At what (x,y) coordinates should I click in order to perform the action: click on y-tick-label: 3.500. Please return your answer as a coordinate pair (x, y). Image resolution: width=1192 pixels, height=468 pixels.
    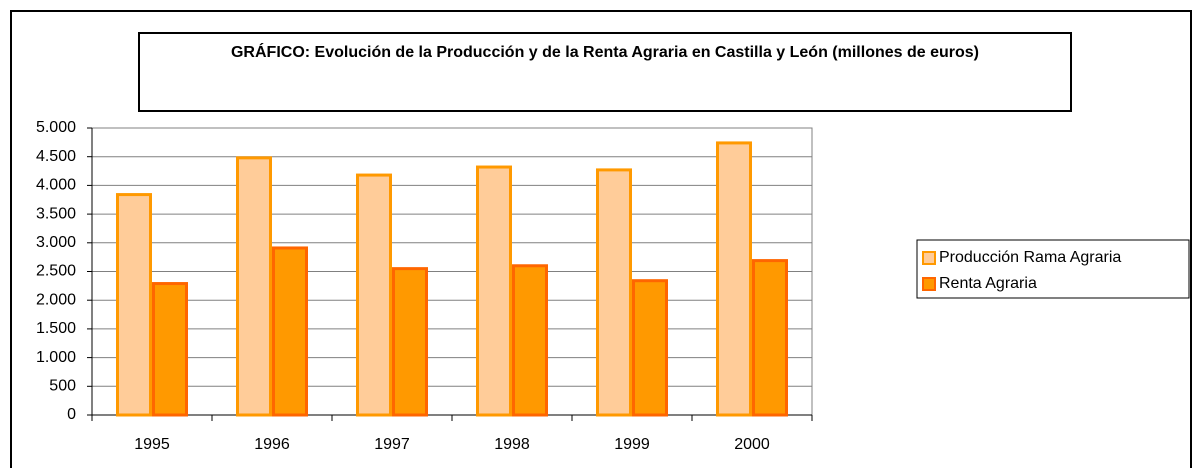
    Looking at the image, I should click on (56, 213).